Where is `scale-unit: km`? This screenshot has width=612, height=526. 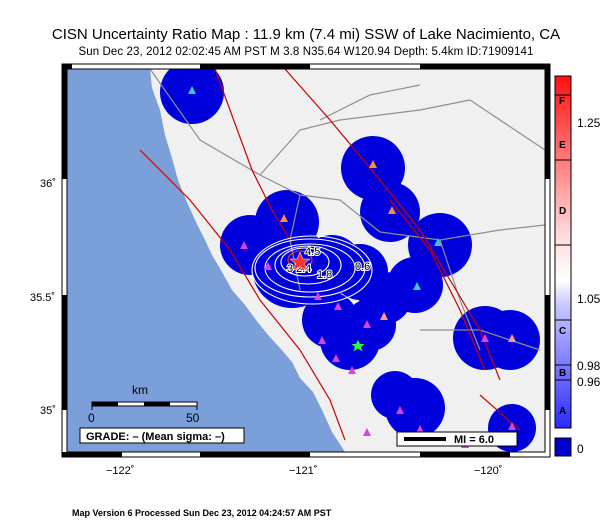 scale-unit: km is located at coordinates (140, 390).